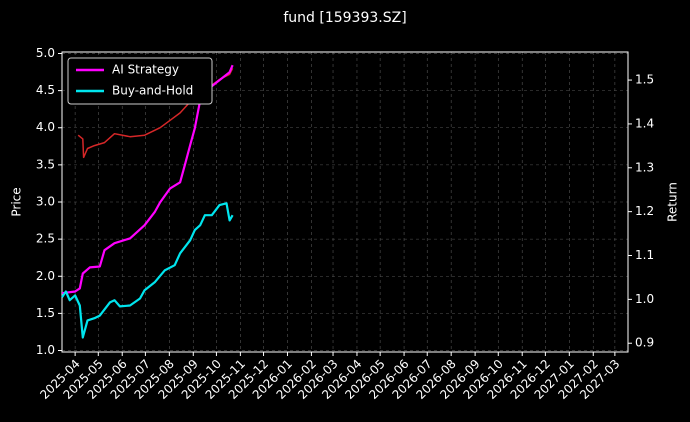  What do you see at coordinates (644, 299) in the screenshot?
I see `y2-tick-label: 1.0` at bounding box center [644, 299].